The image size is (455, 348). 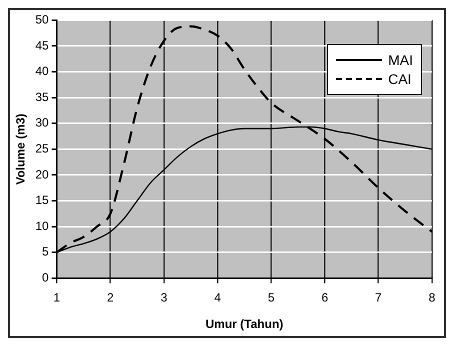 I want to click on x-tick-label: 2, so click(x=110, y=297).